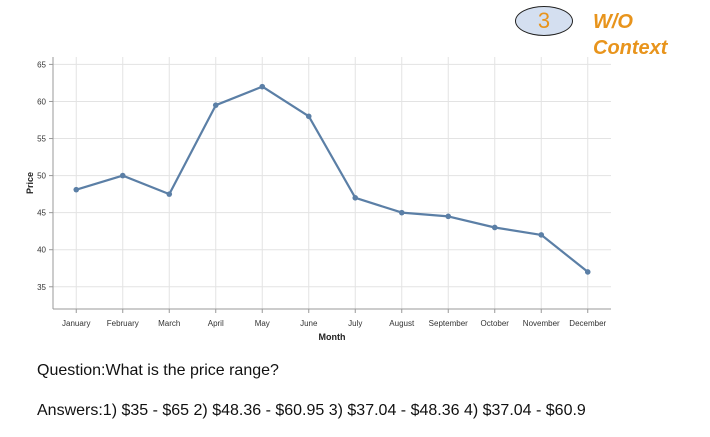 The height and width of the screenshot is (437, 710). What do you see at coordinates (309, 323) in the screenshot?
I see `x-tick-label: June` at bounding box center [309, 323].